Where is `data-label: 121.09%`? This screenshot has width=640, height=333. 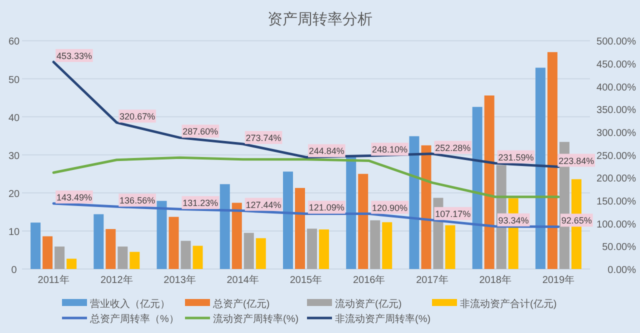
data-label: 121.09% is located at coordinates (326, 207).